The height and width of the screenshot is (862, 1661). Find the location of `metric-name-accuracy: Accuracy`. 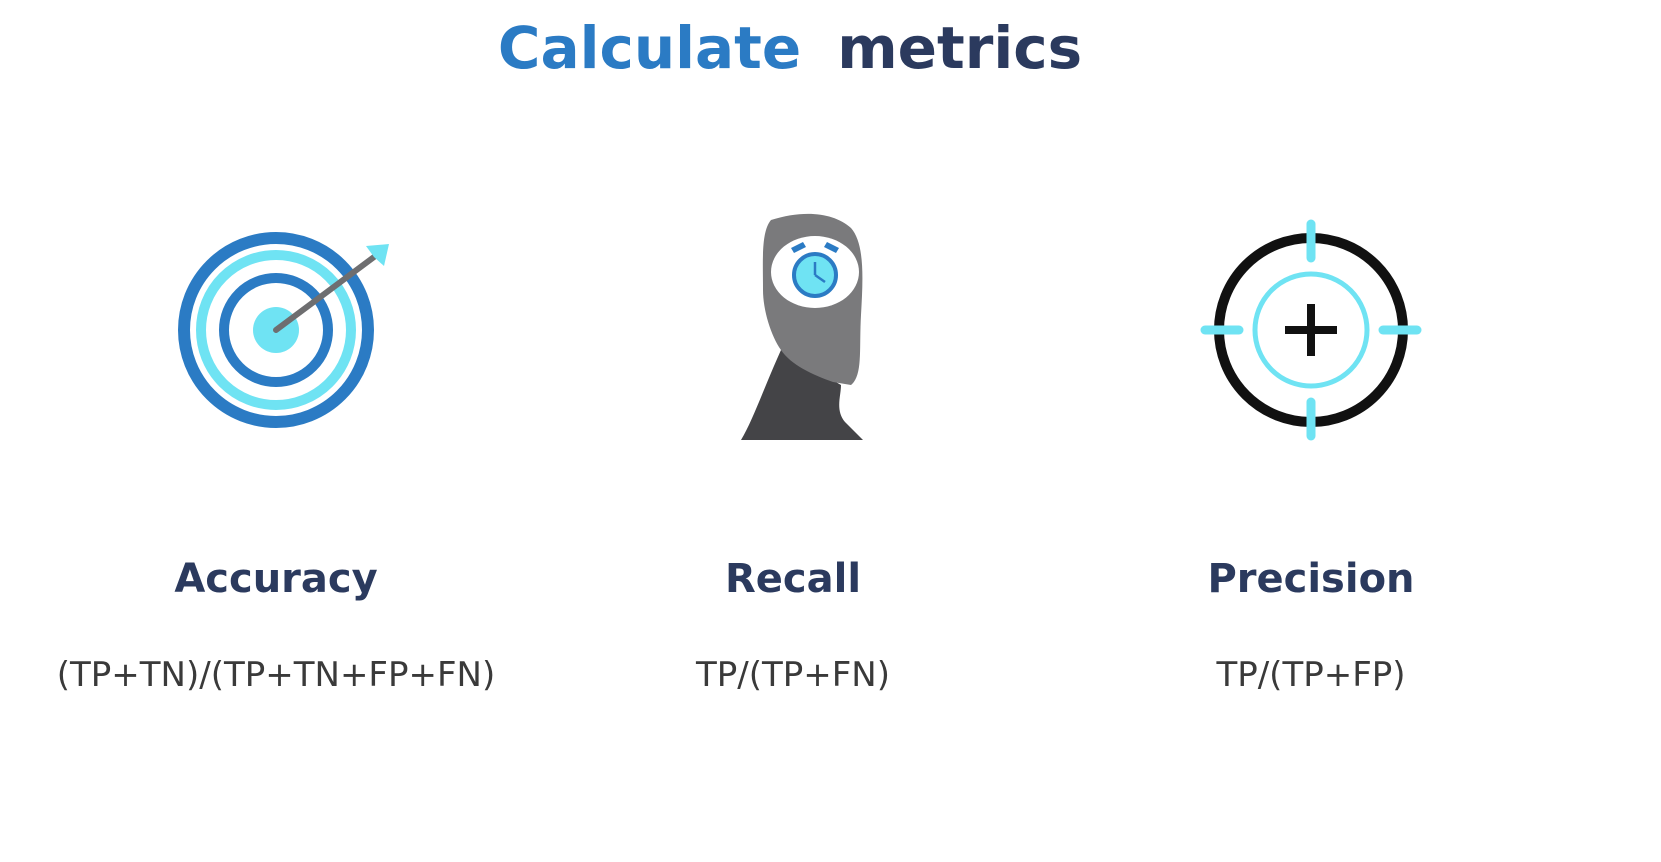

metric-name-accuracy: Accuracy is located at coordinates (276, 579).